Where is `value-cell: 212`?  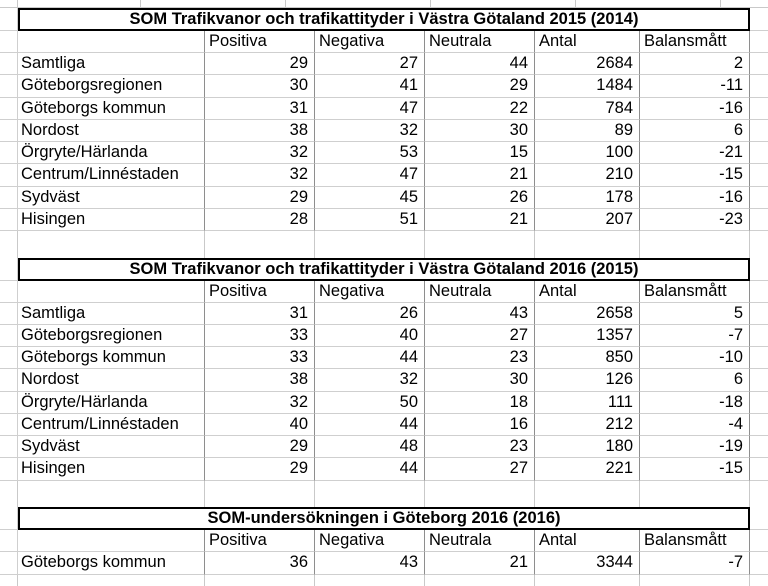 value-cell: 212 is located at coordinates (587, 424).